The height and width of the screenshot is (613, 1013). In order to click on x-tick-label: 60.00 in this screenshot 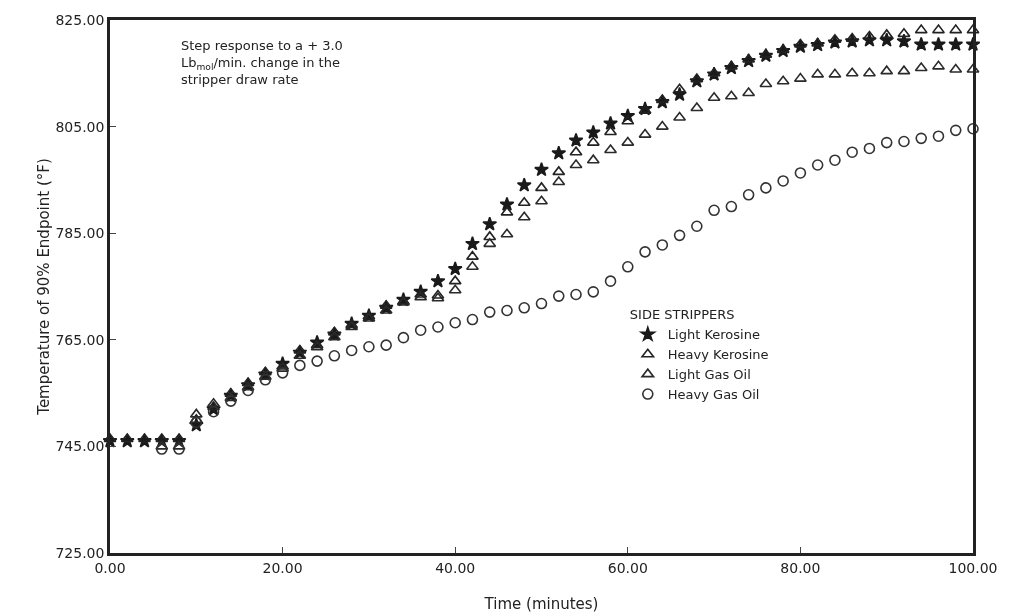, I will do `click(627, 567)`.